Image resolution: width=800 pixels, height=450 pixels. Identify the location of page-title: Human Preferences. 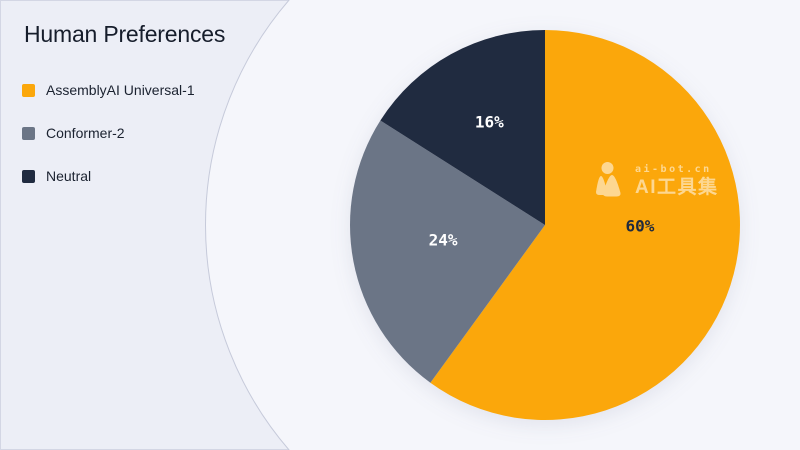
(125, 34).